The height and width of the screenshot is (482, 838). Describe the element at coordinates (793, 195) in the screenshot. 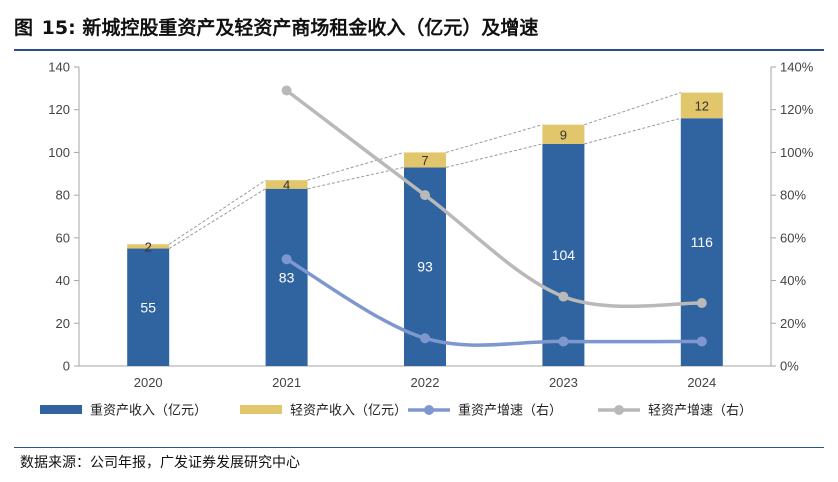

I see `y2-tick-label: 80%` at that location.